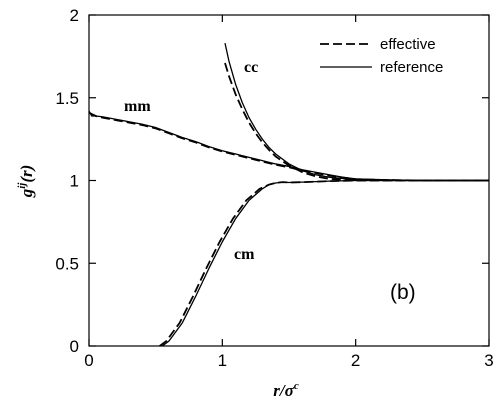 Image resolution: width=500 pixels, height=402 pixels. Describe the element at coordinates (74, 181) in the screenshot. I see `y-tick-label: 1` at that location.